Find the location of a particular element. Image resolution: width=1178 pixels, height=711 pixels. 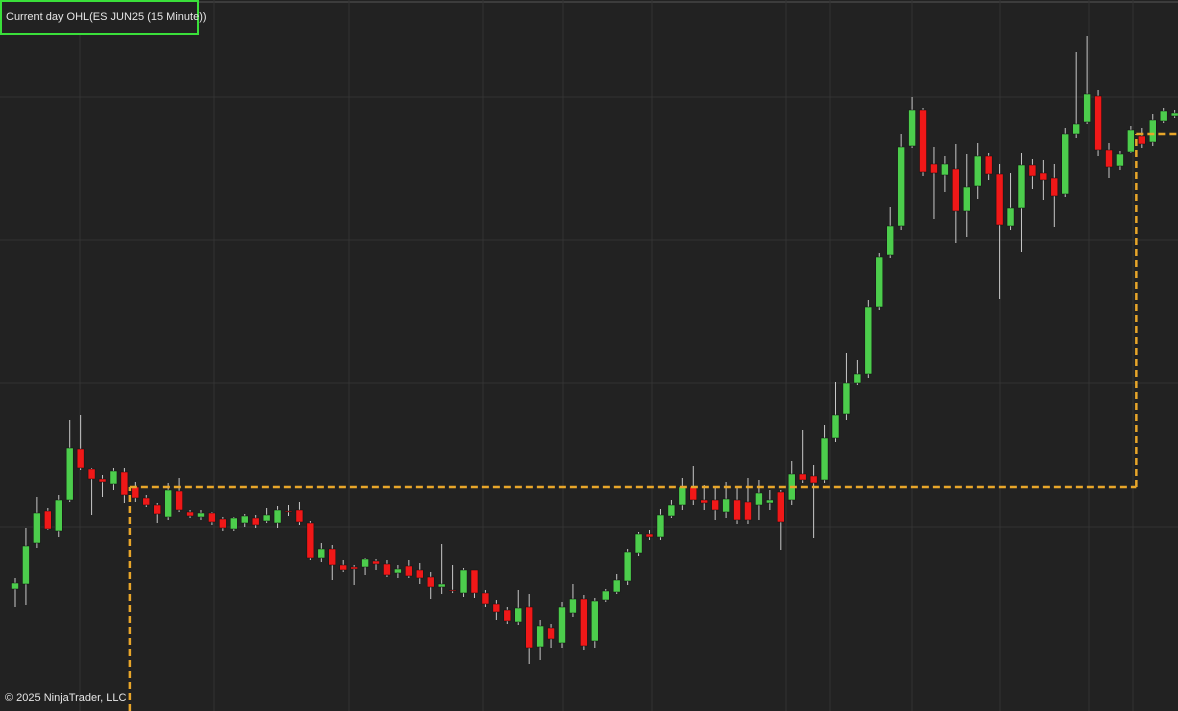

indicator-box is located at coordinates (99, 17).